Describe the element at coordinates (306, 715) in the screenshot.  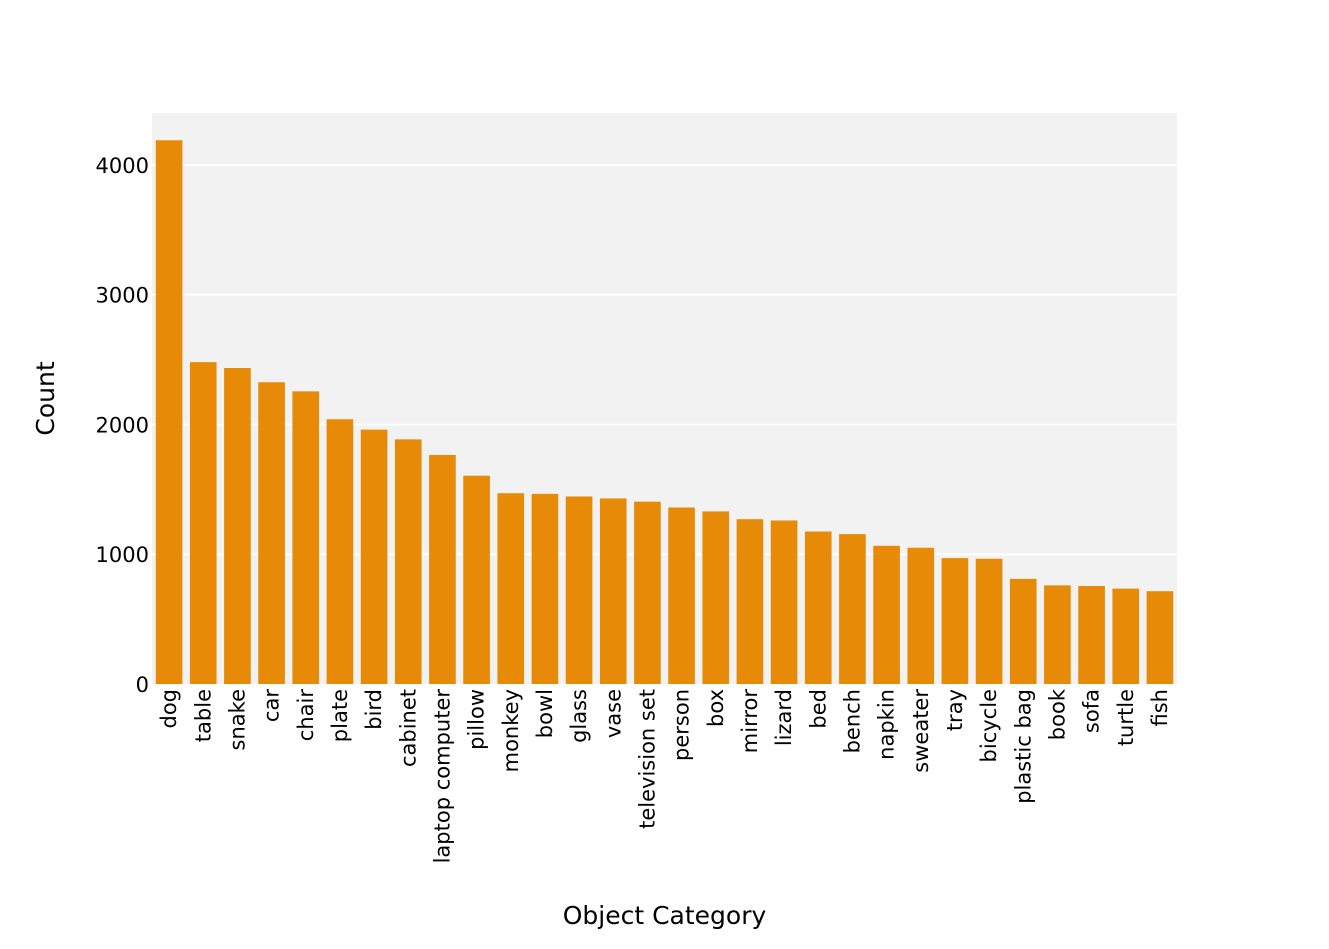
I see `x-tick-label: chair` at that location.